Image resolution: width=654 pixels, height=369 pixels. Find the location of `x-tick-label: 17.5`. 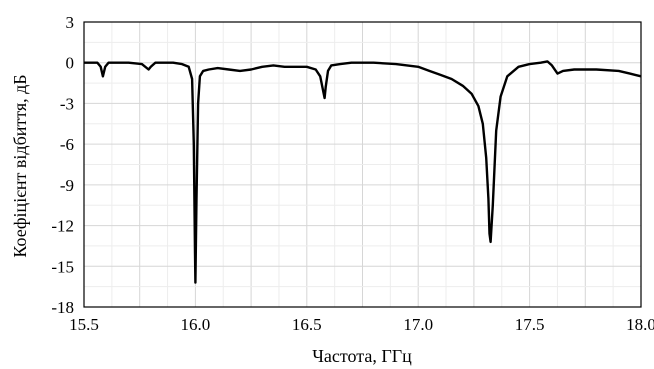

x-tick-label: 17.5 is located at coordinates (530, 324).